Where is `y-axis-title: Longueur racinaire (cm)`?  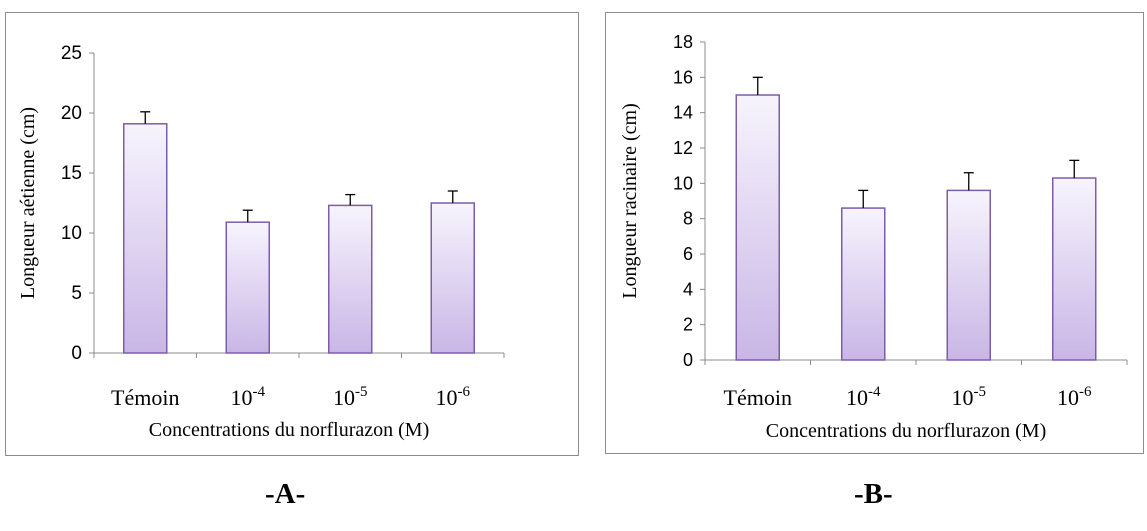 y-axis-title: Longueur racinaire (cm) is located at coordinates (630, 200).